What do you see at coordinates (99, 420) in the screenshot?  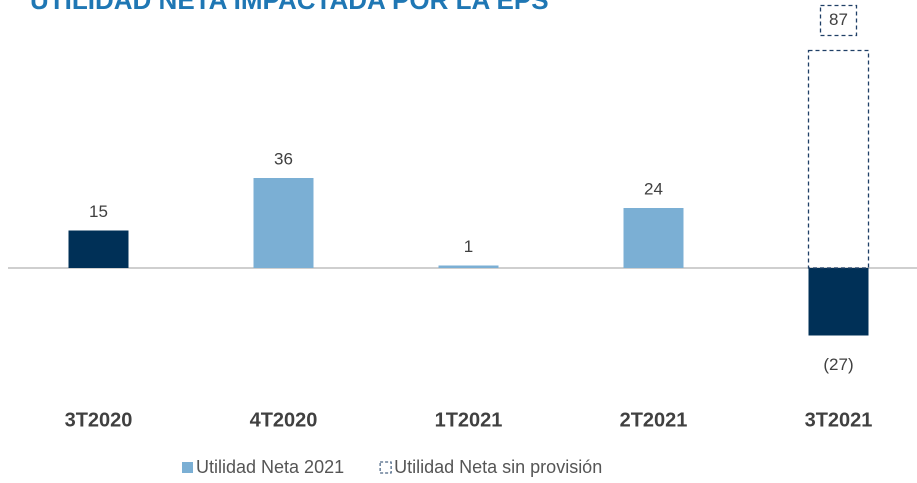 I see `x-tick-label: 3T2020` at bounding box center [99, 420].